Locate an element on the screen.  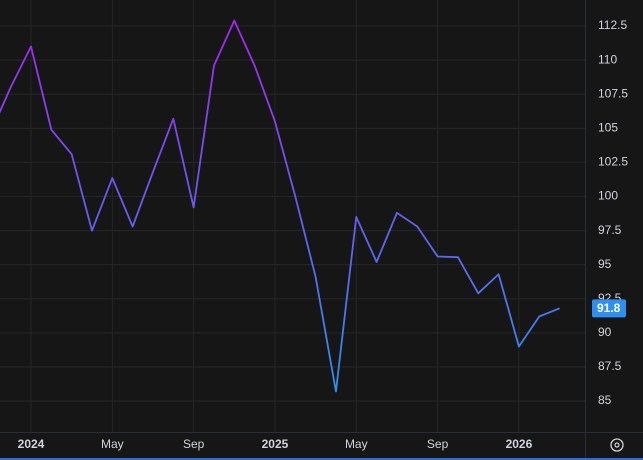
last-value-label: 91.8 is located at coordinates (609, 308).